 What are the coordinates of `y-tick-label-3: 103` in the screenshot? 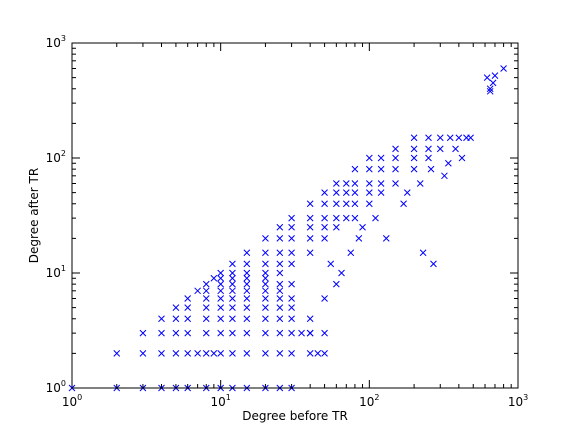 It's located at (56, 42).